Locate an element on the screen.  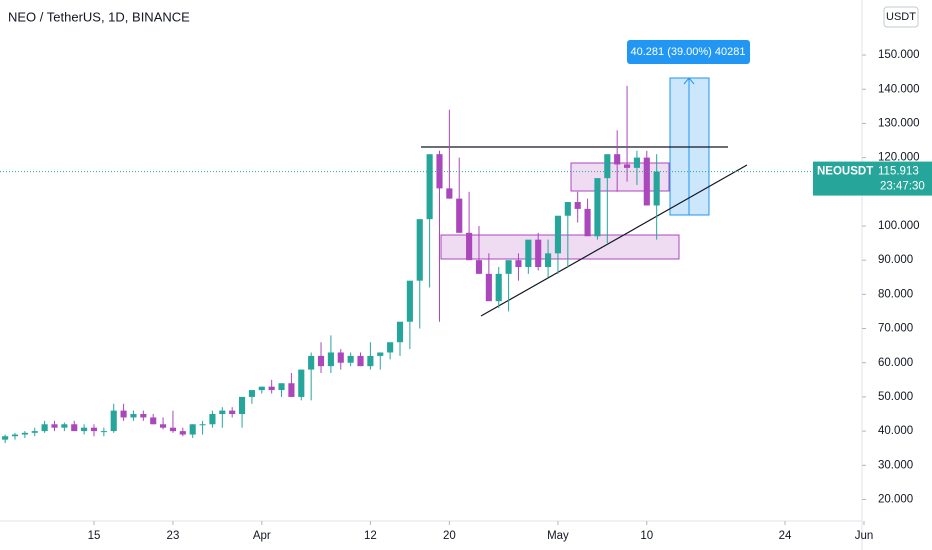
x-tick-label: 23 is located at coordinates (173, 536).